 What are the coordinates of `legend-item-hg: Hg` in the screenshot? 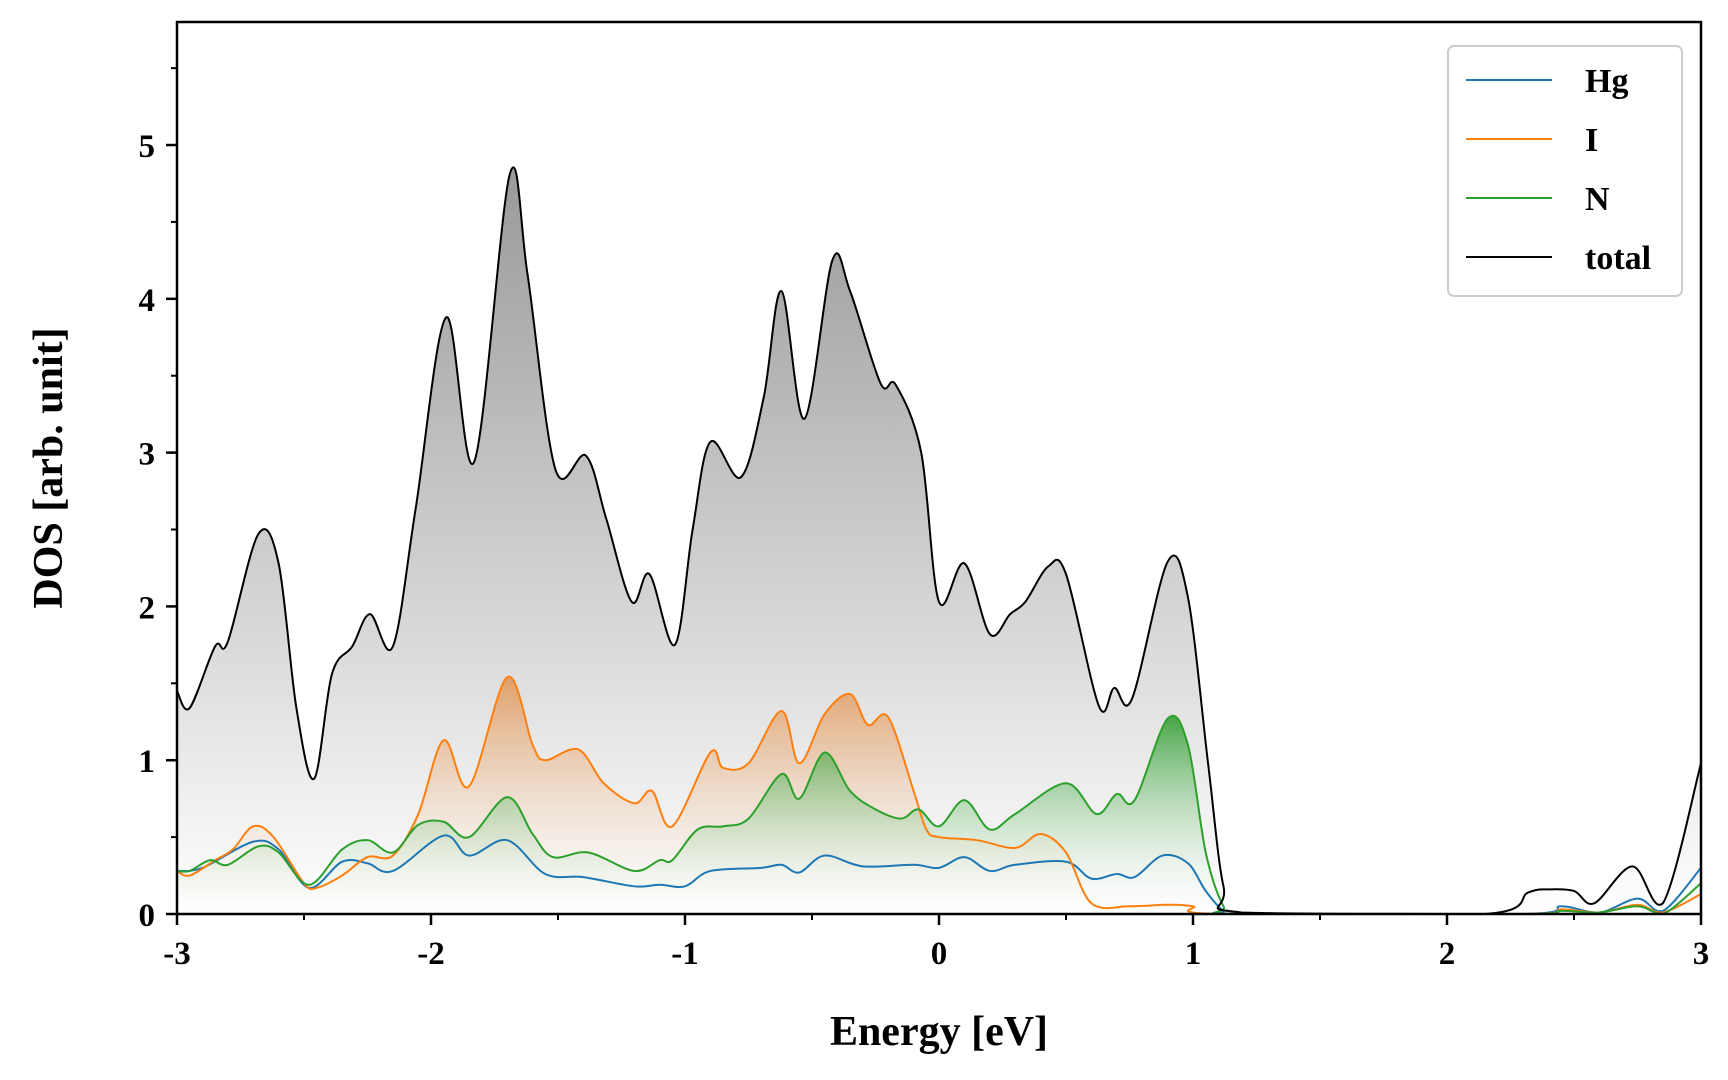 It's located at (1547, 81).